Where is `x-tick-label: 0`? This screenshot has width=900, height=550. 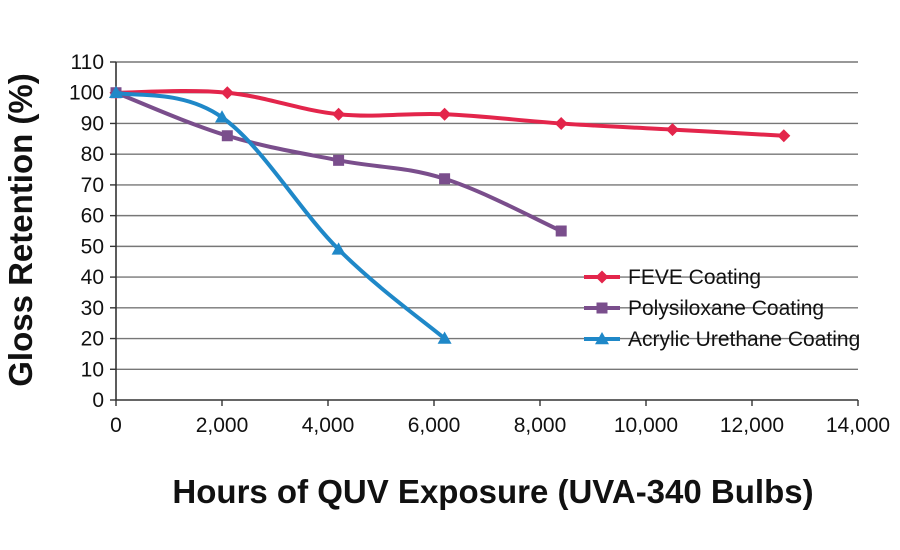
x-tick-label: 0 is located at coordinates (116, 425).